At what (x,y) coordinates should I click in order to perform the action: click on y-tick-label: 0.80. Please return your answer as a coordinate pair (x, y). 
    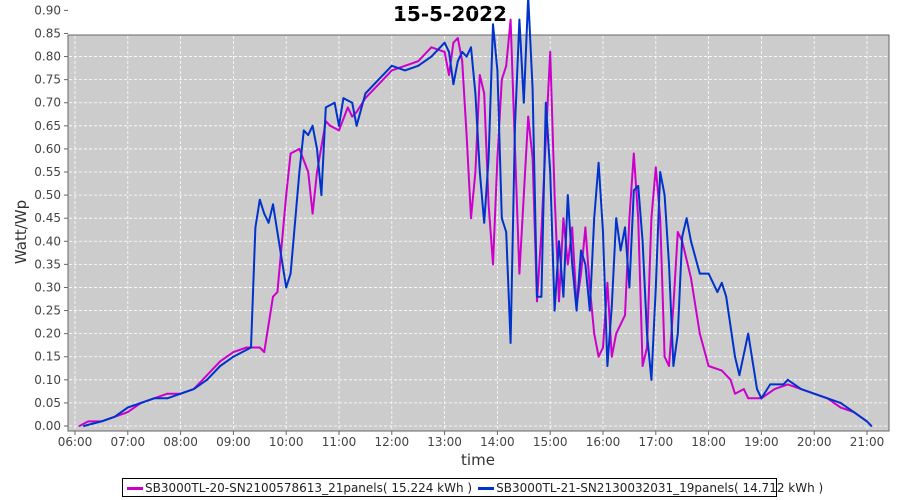
    Looking at the image, I should click on (47, 57).